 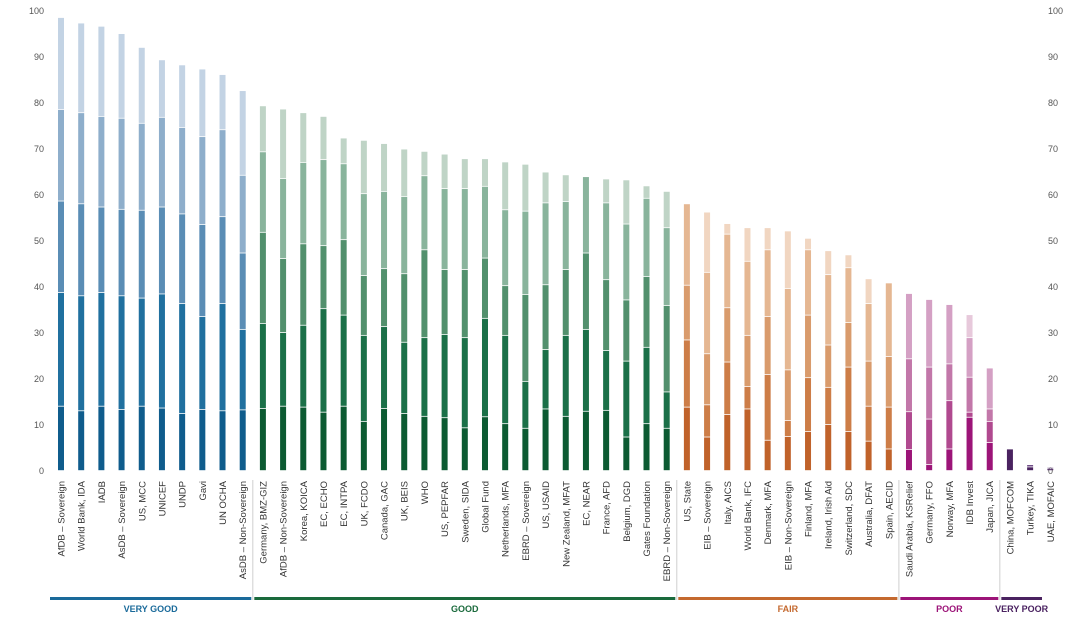 I want to click on y-tick-label: 10, so click(x=1053, y=425).